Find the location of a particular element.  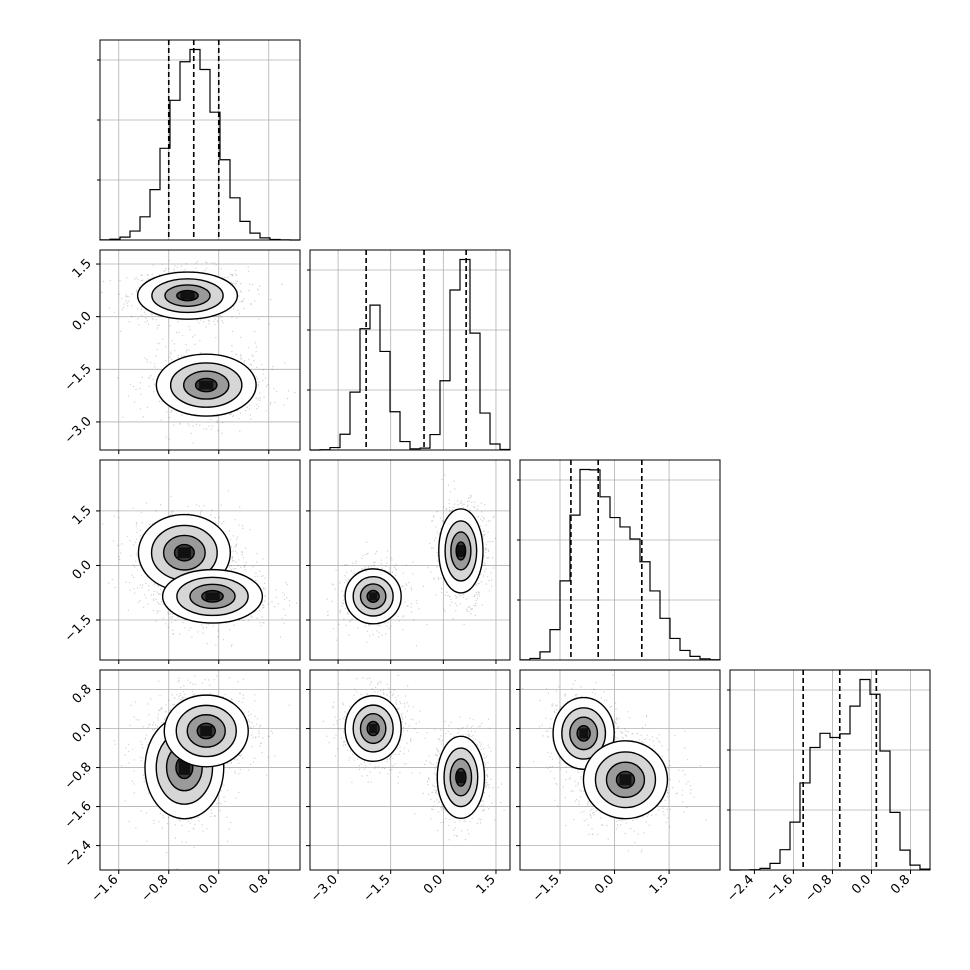

panel-3-0: −1.6 −0.8 0.0 0.8−2.4−1.6−0.80.00.8 is located at coordinates (181, 787).